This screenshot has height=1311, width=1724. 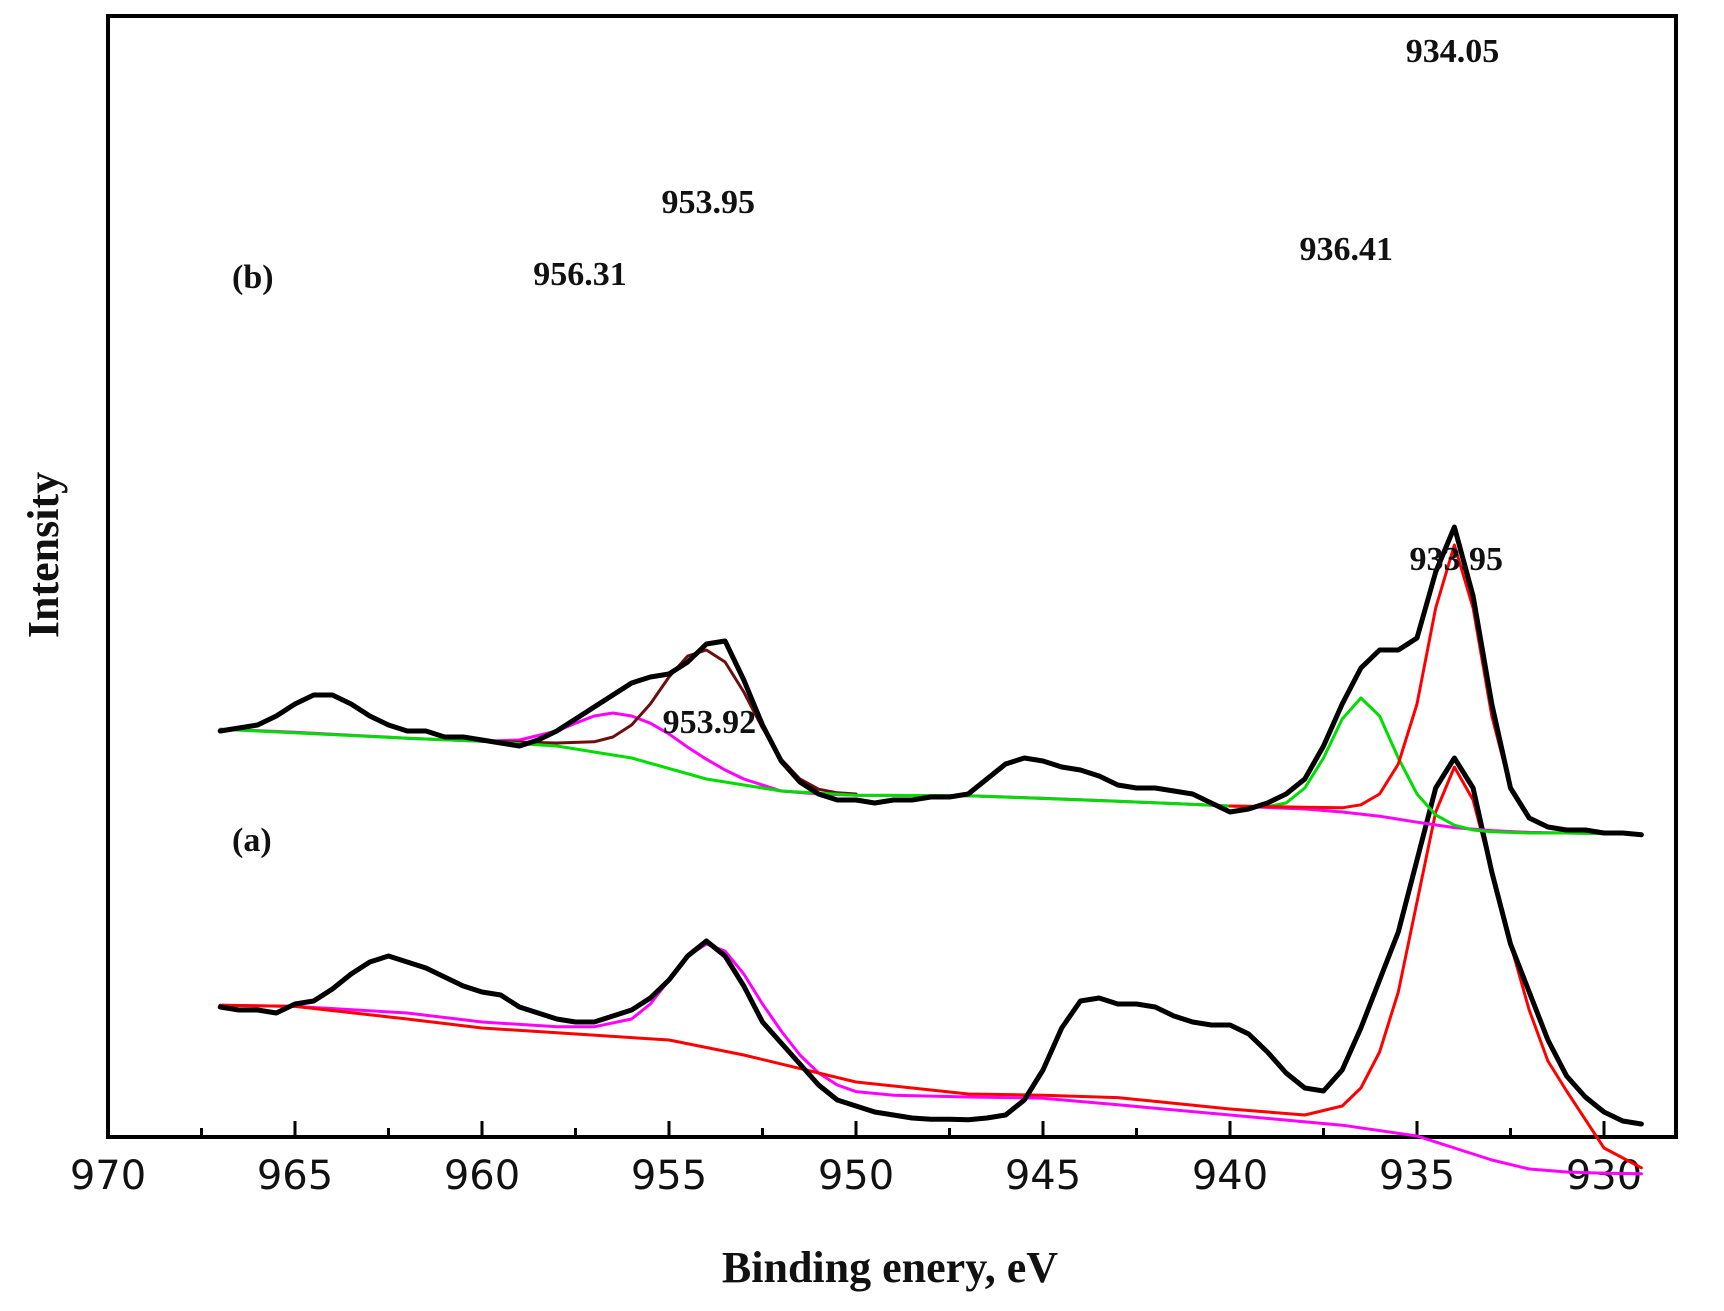 I want to click on x-axis-ticks: 970 965 960 955 950 945 940 935 930, so click(x=856, y=1160).